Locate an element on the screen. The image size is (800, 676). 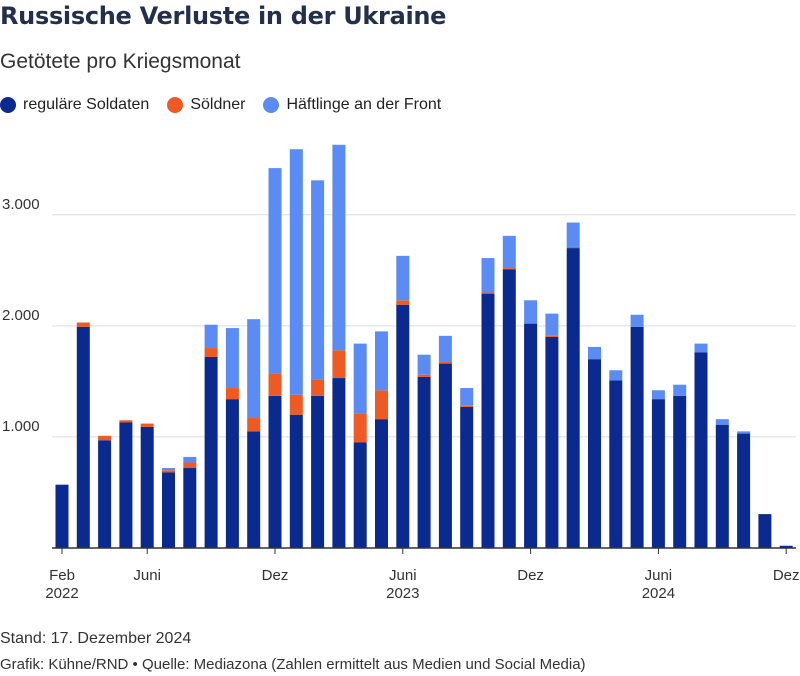
legend-label-prisoner: Häftlinge an der Front is located at coordinates (364, 104).